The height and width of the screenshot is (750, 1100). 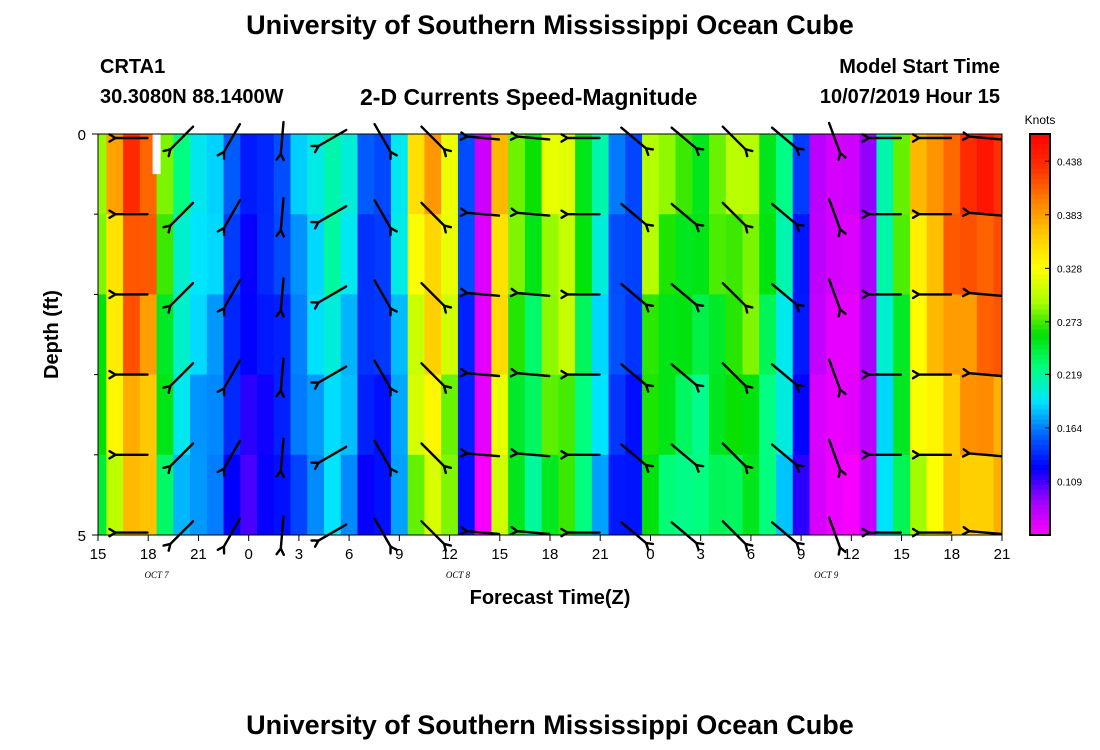 I want to click on colorbar-tick-label: 0.328, so click(x=1069, y=269).